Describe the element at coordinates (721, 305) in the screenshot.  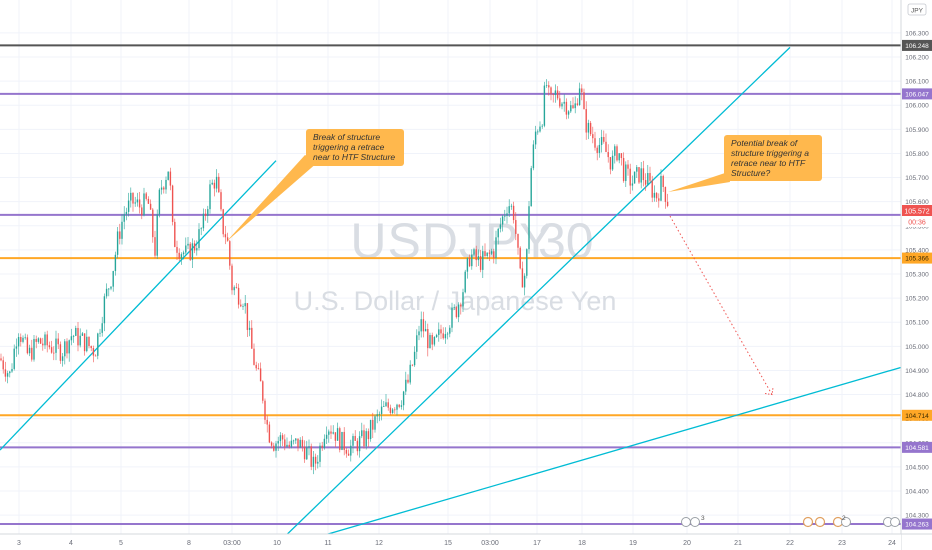
I see `projection-arrow` at that location.